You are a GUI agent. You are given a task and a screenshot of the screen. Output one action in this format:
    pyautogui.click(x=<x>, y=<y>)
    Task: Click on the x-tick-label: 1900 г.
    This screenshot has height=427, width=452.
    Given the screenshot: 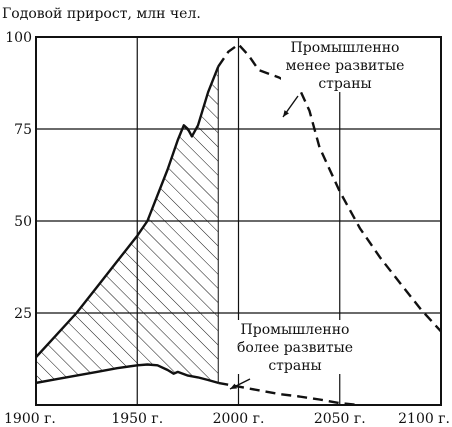 What is the action you would take?
    pyautogui.click(x=30, y=419)
    